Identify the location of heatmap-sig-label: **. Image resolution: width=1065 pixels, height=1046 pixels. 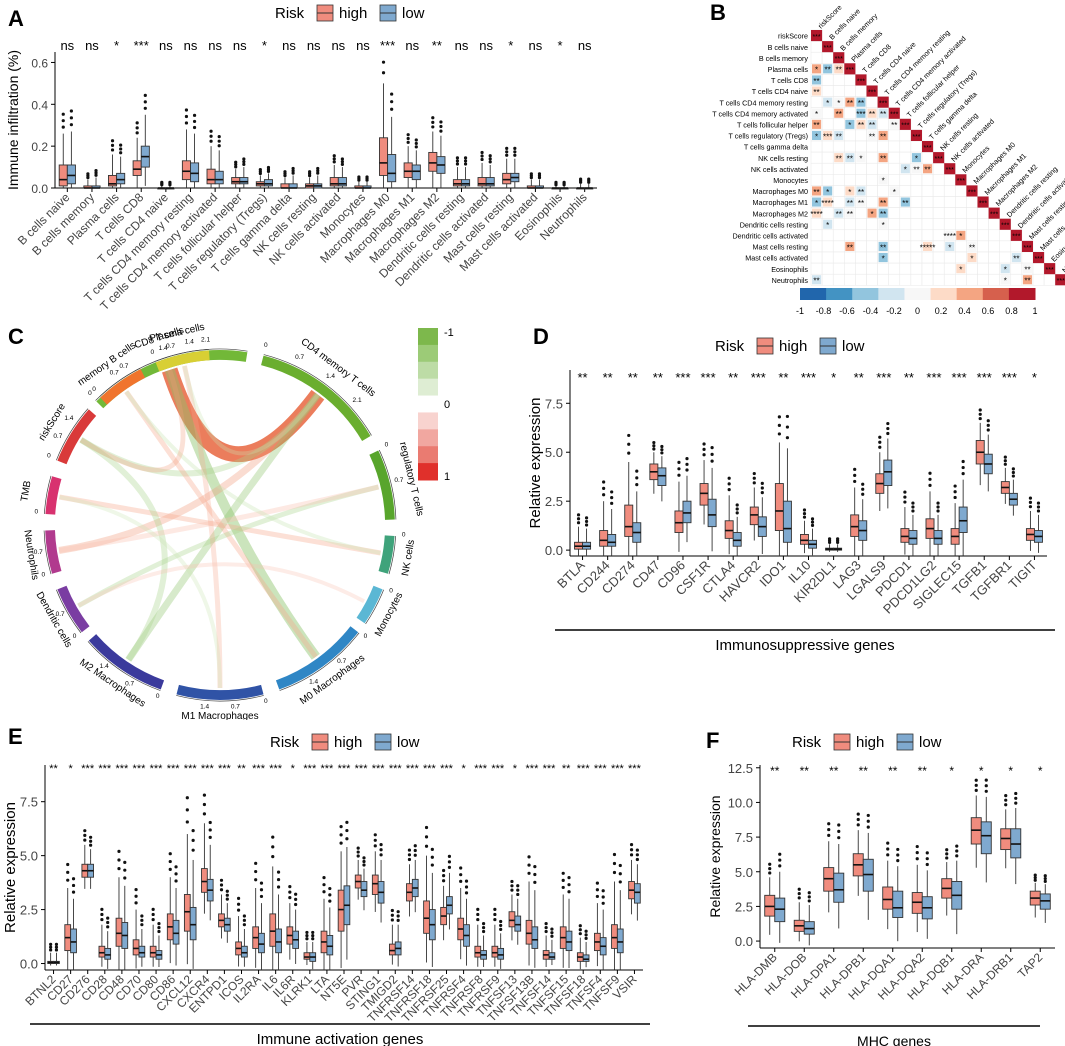
(839, 70).